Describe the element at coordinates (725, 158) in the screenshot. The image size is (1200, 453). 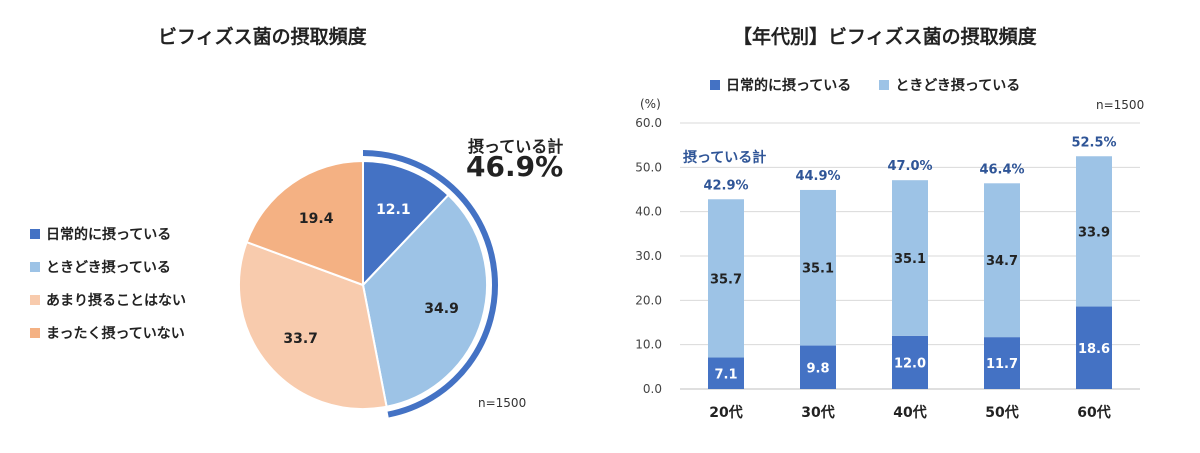
I see `bar-total-annotation: 摂っている計` at that location.